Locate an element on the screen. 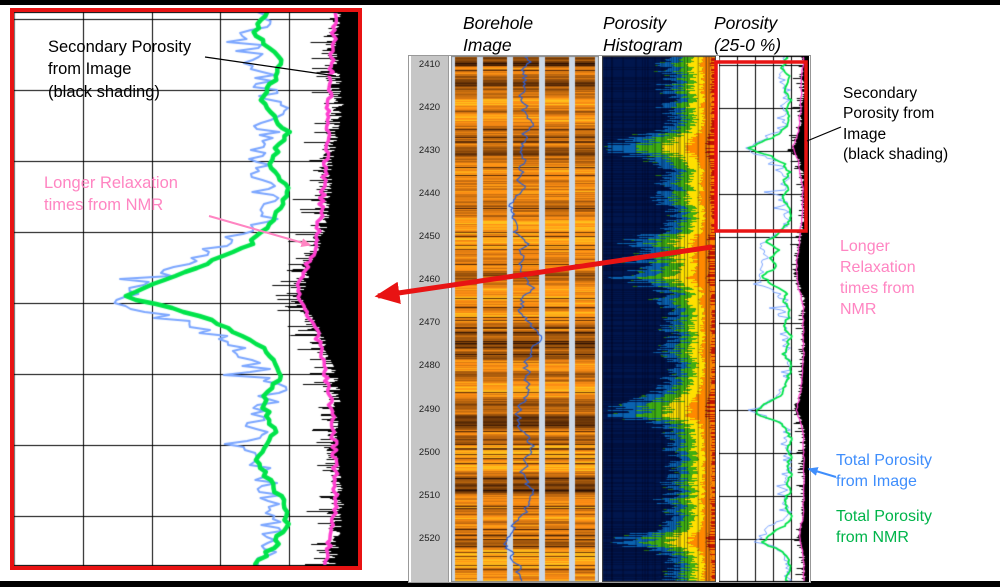 The height and width of the screenshot is (587, 1000). track-title-porosity-histogram: Porosity Histogram is located at coordinates (643, 34).